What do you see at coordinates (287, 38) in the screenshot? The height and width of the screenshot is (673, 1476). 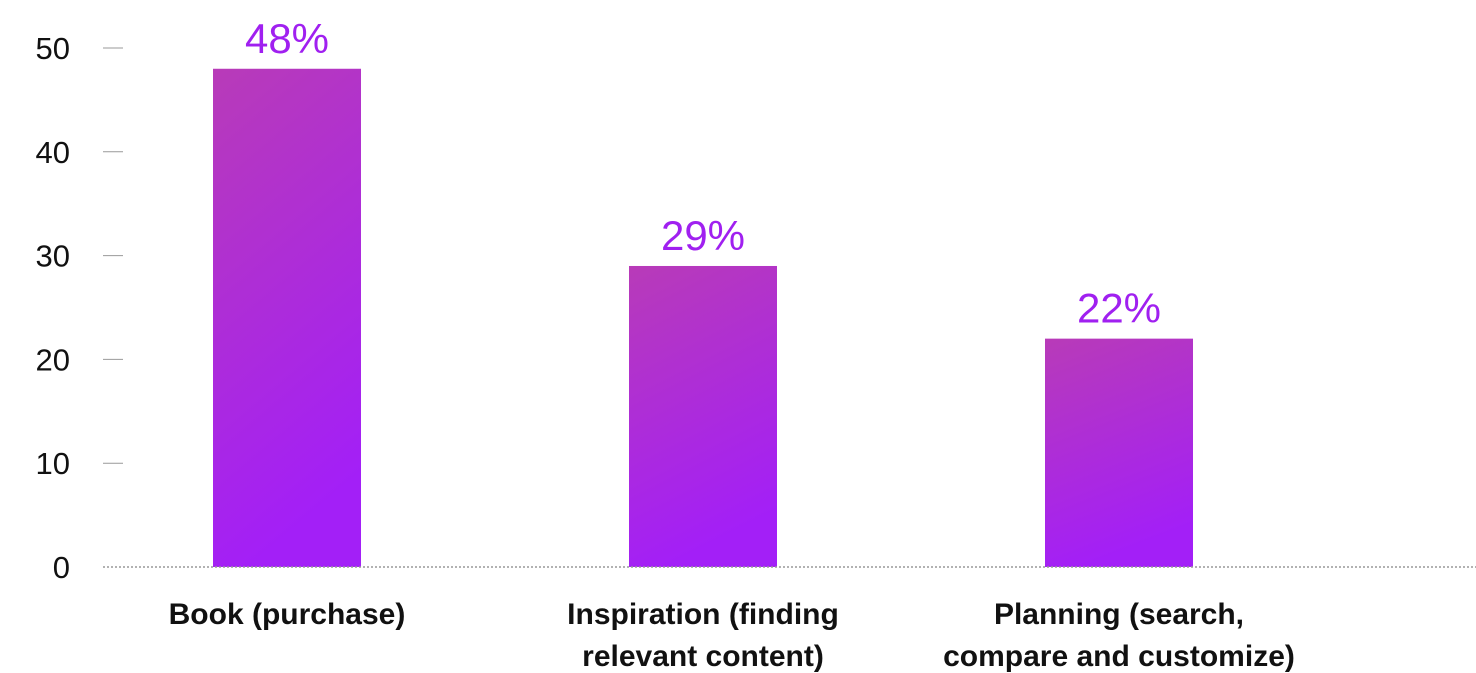 I see `bar-value-label: 48%` at bounding box center [287, 38].